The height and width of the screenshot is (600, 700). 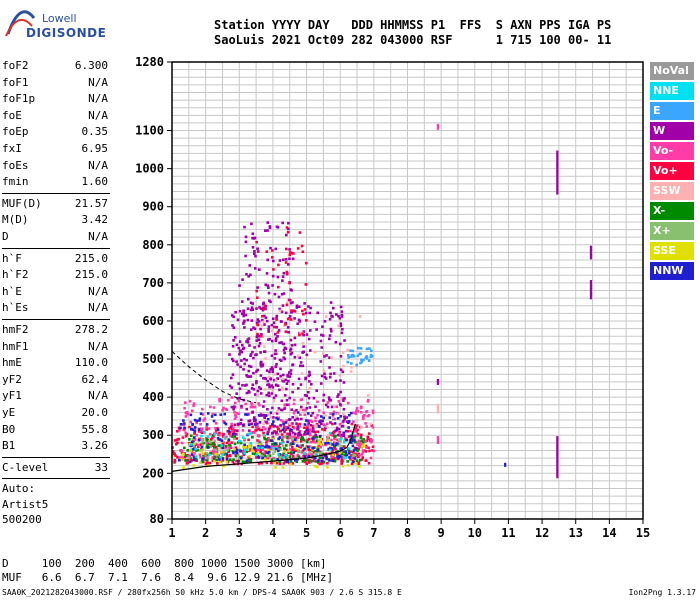 I want to click on param-row: hmE 110.0, so click(x=55, y=363).